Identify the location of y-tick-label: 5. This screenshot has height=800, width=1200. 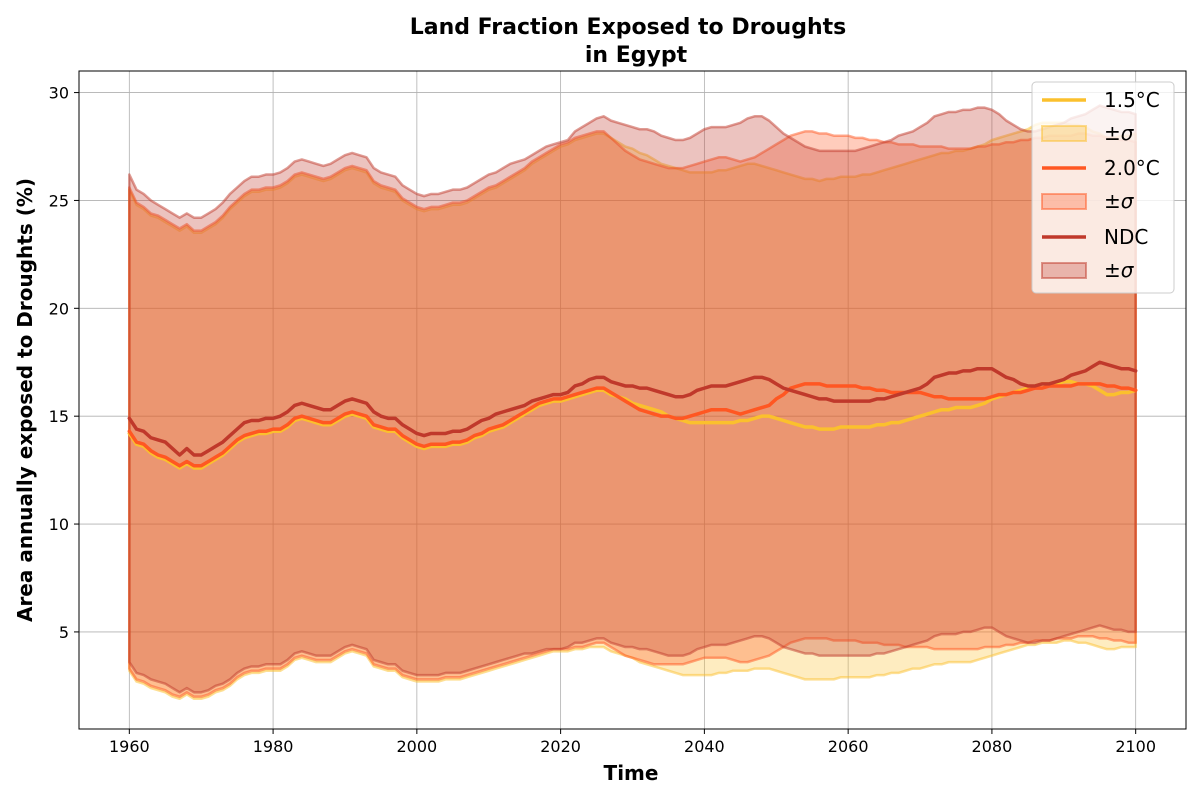
(64, 632).